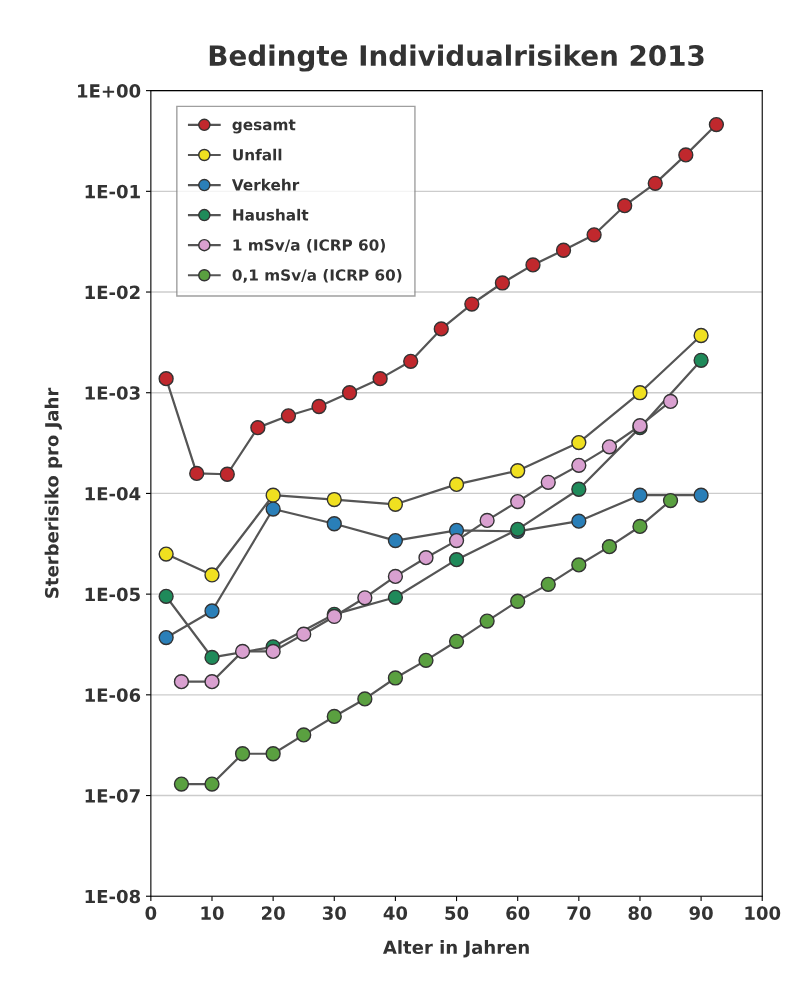 This screenshot has width=794, height=1007. I want to click on y-tick-label: 1E-06, so click(113, 695).